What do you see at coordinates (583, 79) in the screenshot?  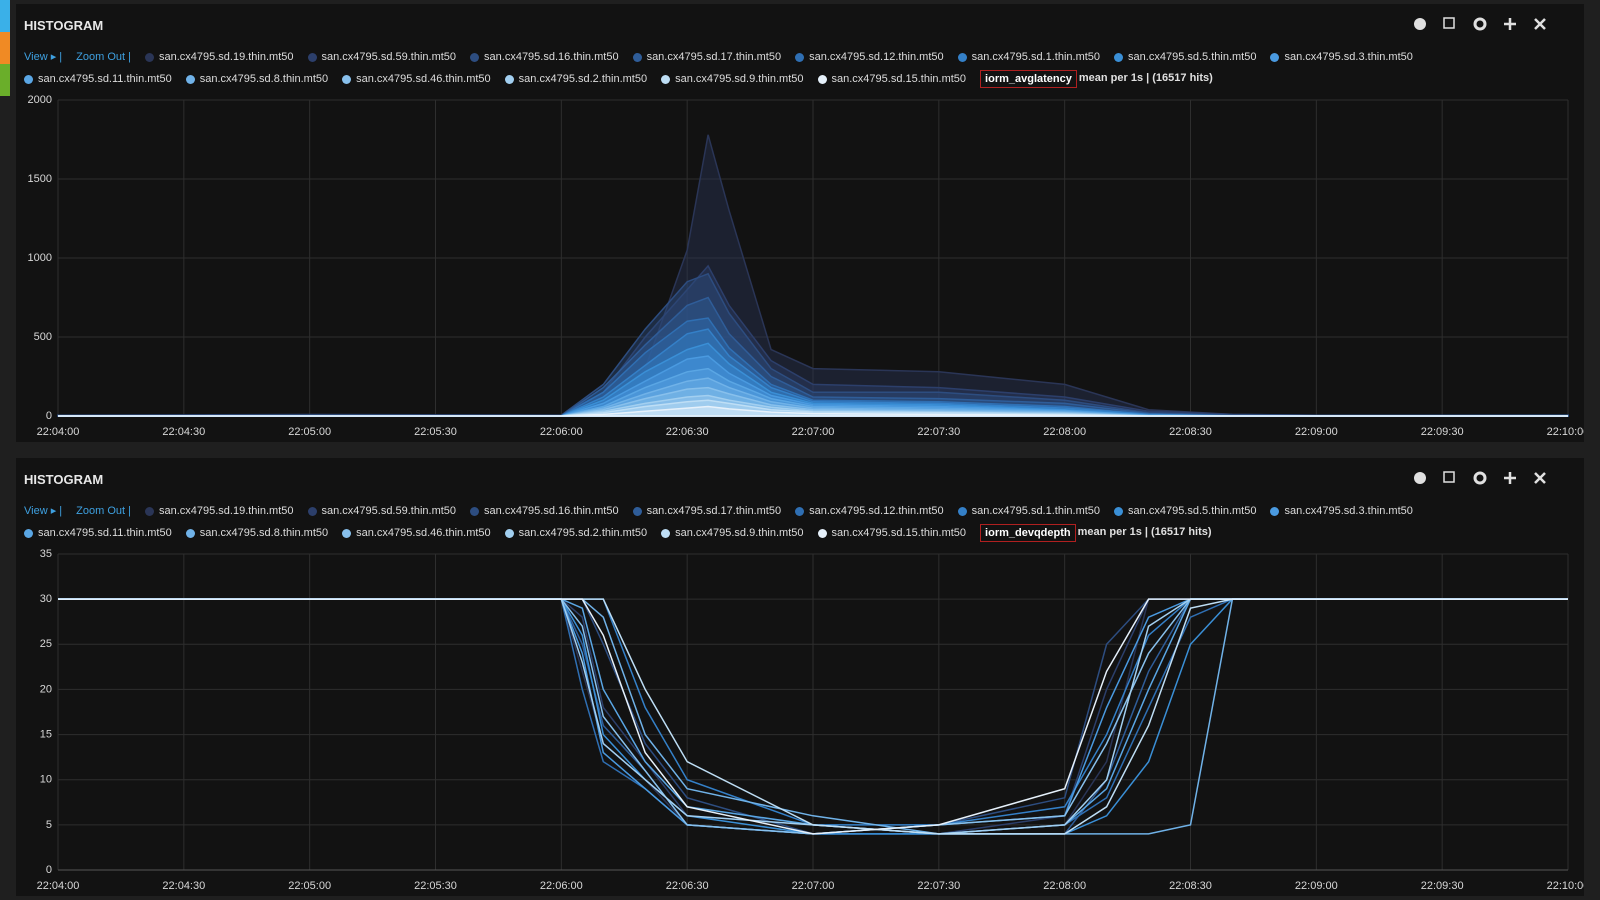 I see `legend-label: san.cx4795.sd.2.thin.mt50` at bounding box center [583, 79].